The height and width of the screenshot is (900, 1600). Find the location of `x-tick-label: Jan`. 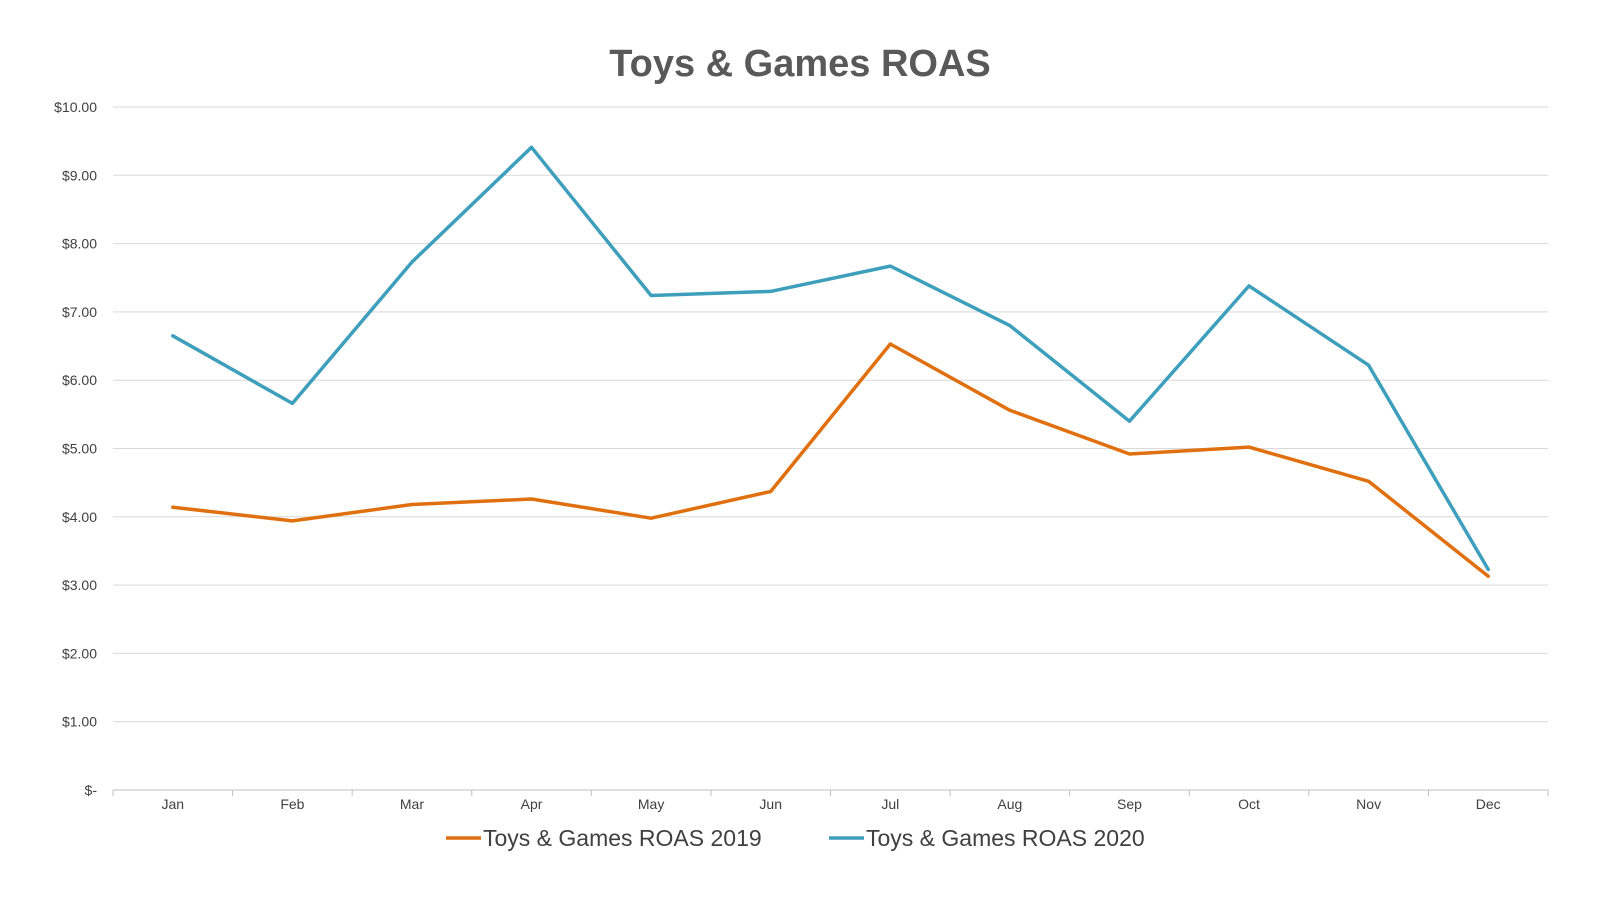

x-tick-label: Jan is located at coordinates (173, 804).